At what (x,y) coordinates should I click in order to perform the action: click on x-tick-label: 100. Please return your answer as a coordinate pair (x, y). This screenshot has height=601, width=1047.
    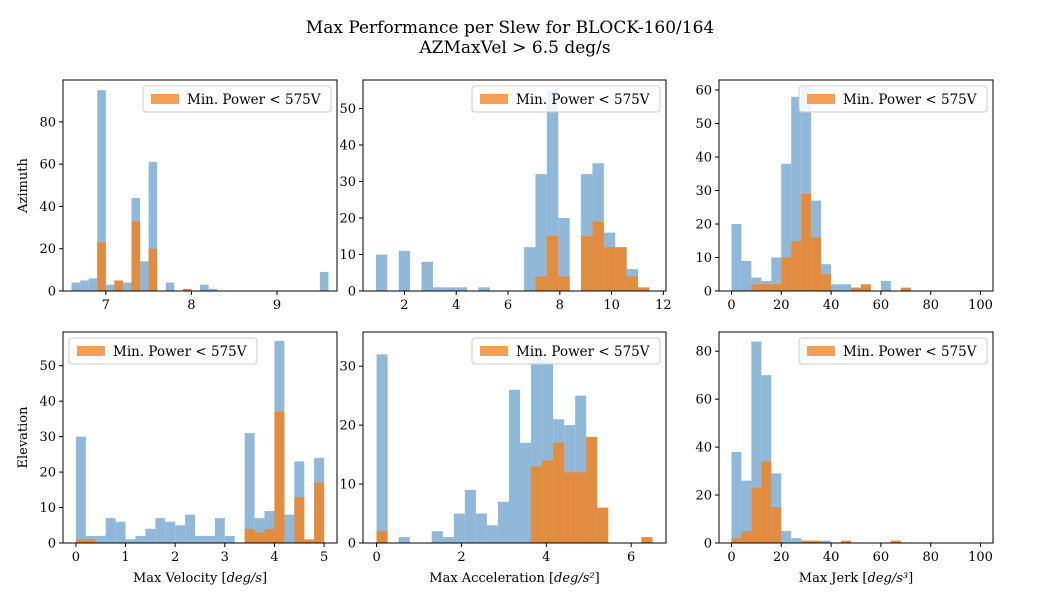
    Looking at the image, I should click on (980, 305).